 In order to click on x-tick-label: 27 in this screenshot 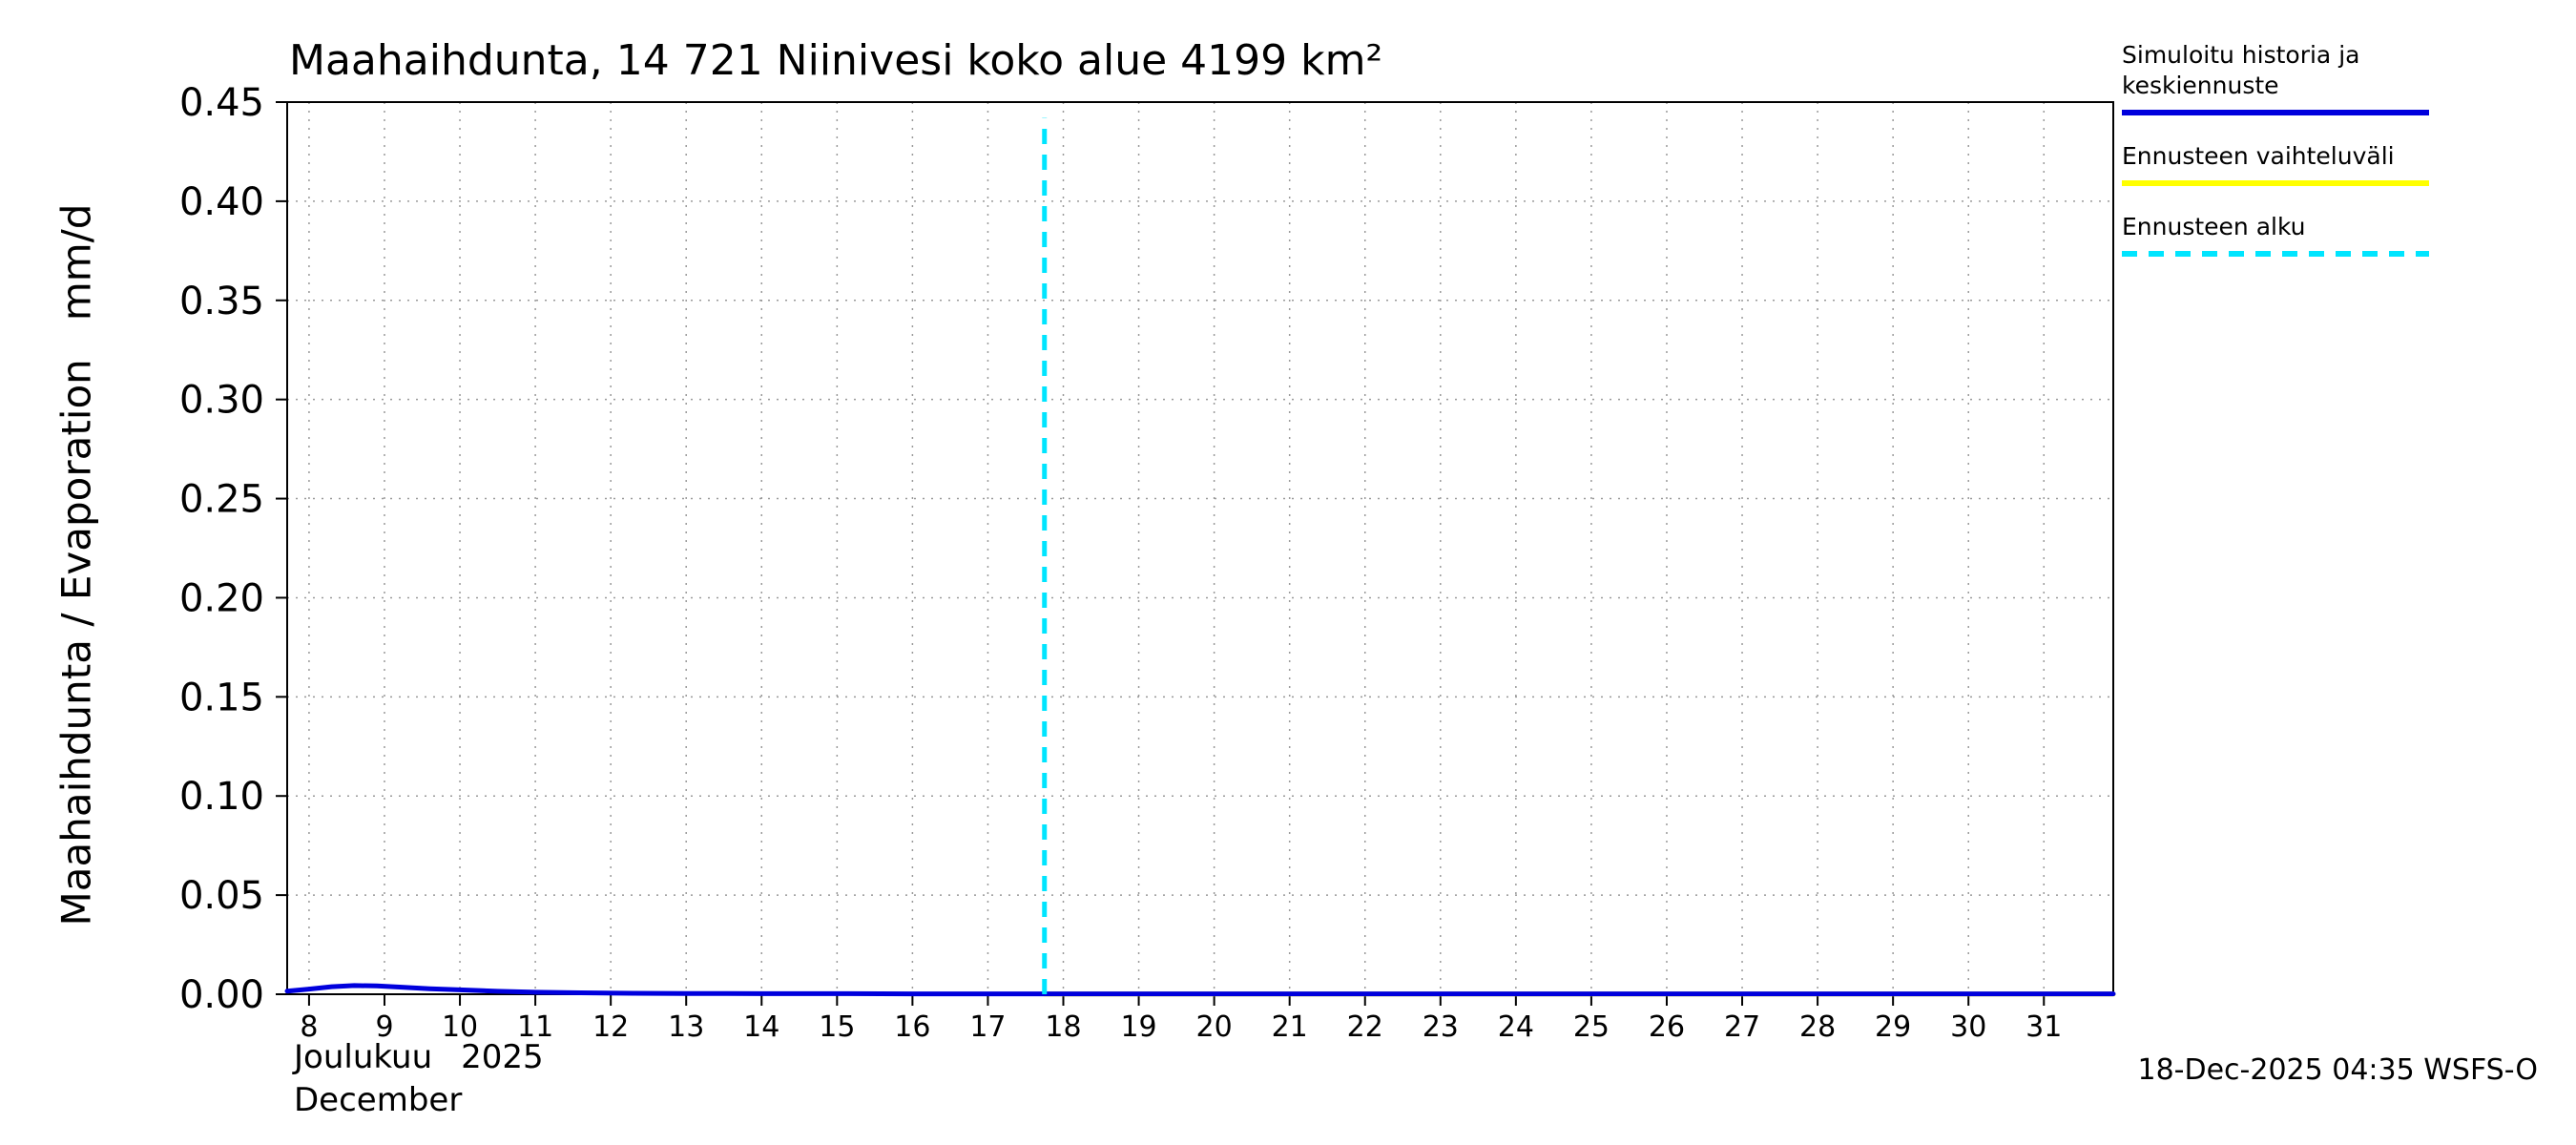, I will do `click(1742, 1027)`.